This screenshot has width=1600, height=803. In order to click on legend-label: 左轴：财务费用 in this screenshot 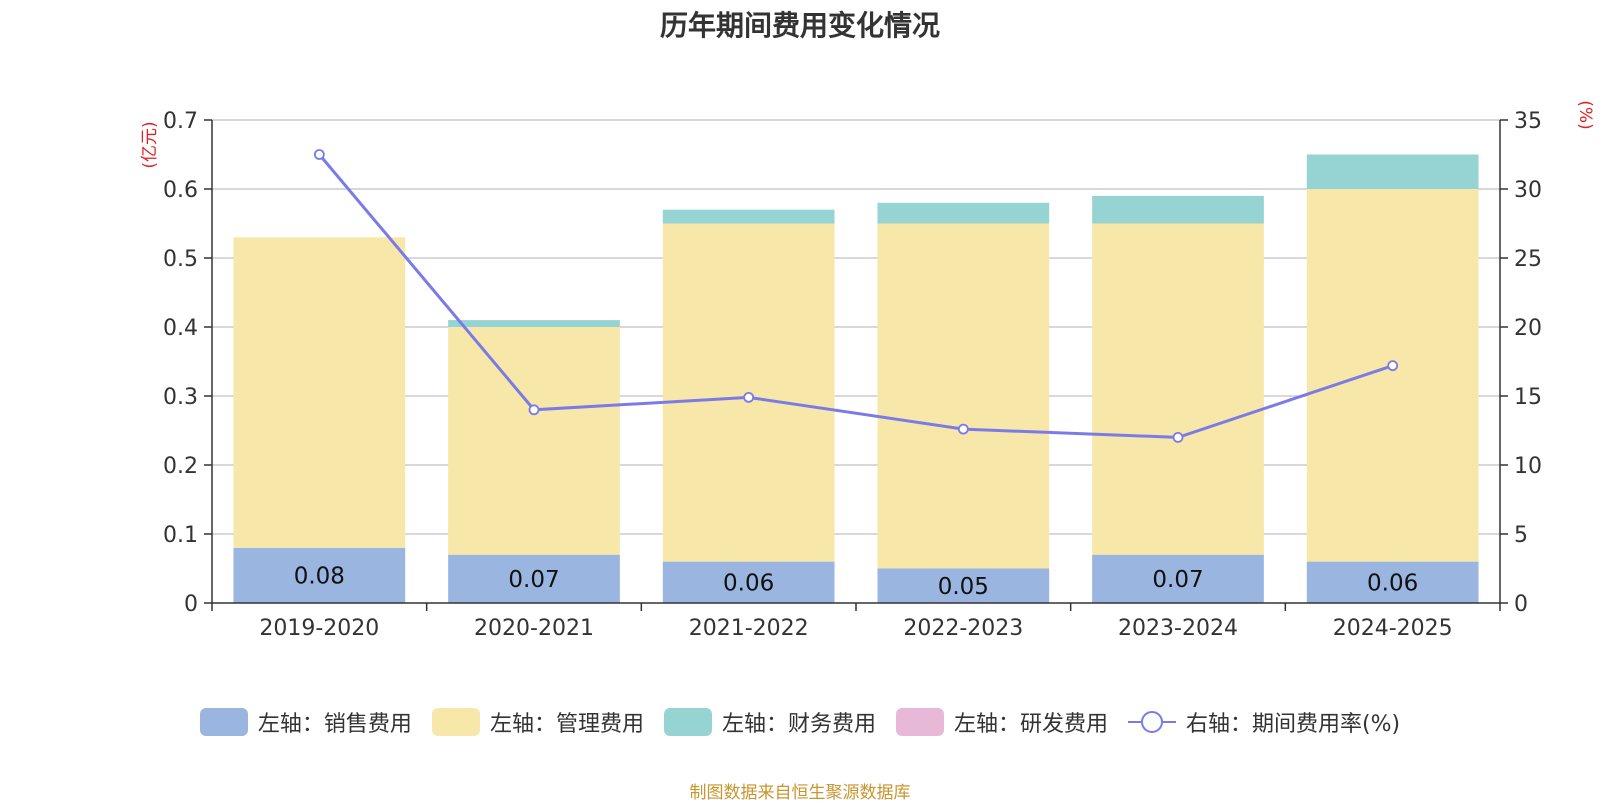, I will do `click(798, 724)`.